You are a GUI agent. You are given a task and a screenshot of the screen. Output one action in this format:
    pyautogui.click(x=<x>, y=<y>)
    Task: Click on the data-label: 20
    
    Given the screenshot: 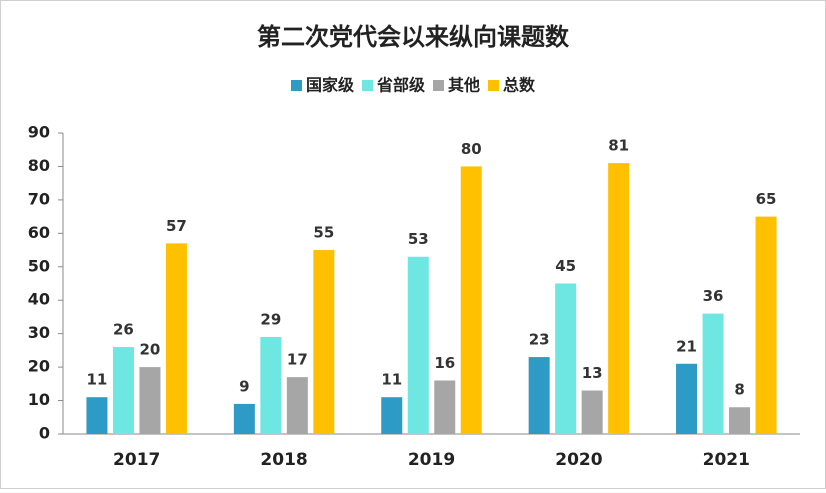 What is the action you would take?
    pyautogui.click(x=150, y=350)
    